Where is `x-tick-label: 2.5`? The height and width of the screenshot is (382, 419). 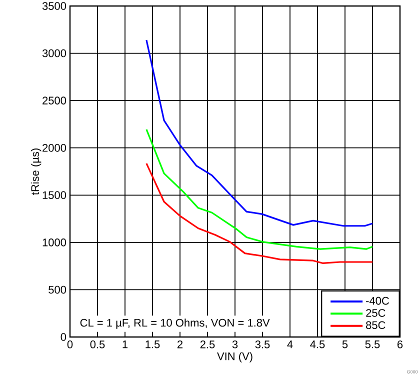
x-tick-label: 2.5 is located at coordinates (207, 344).